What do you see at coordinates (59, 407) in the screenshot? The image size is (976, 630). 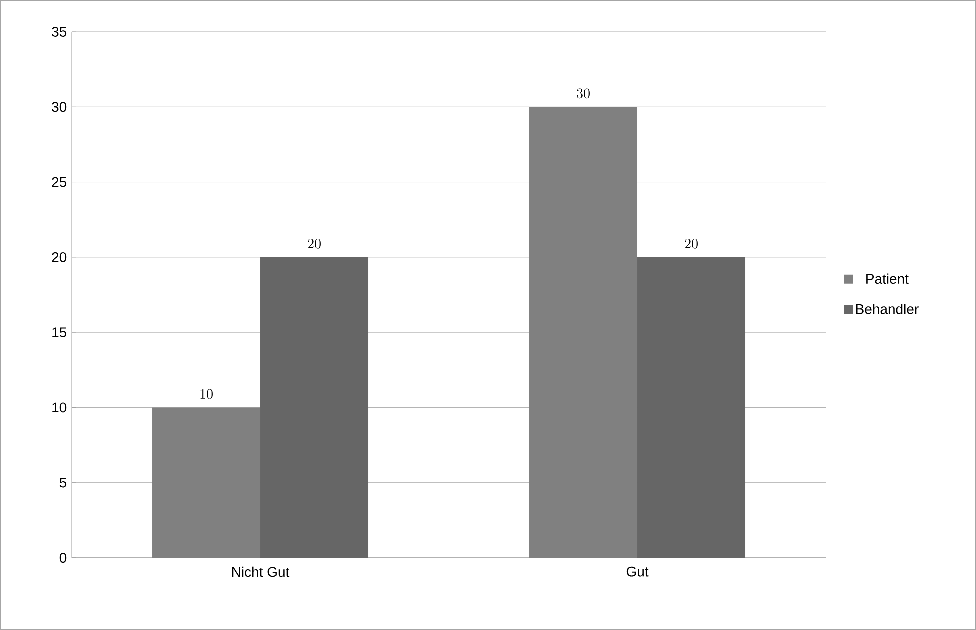 I see `y-tick-label: 10` at bounding box center [59, 407].